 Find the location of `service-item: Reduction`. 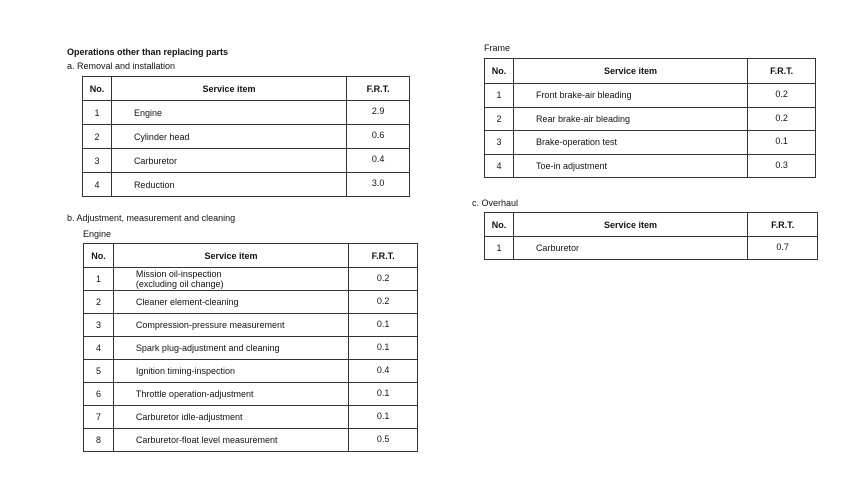

service-item: Reduction is located at coordinates (229, 184).